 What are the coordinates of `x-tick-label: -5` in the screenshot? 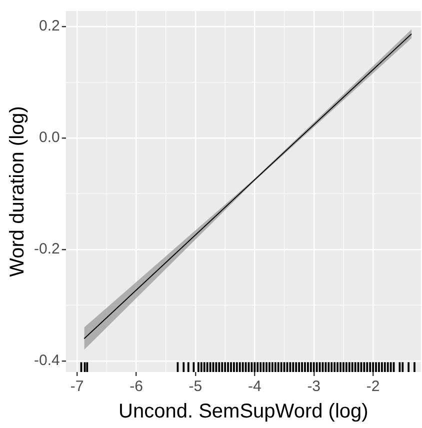 It's located at (195, 387).